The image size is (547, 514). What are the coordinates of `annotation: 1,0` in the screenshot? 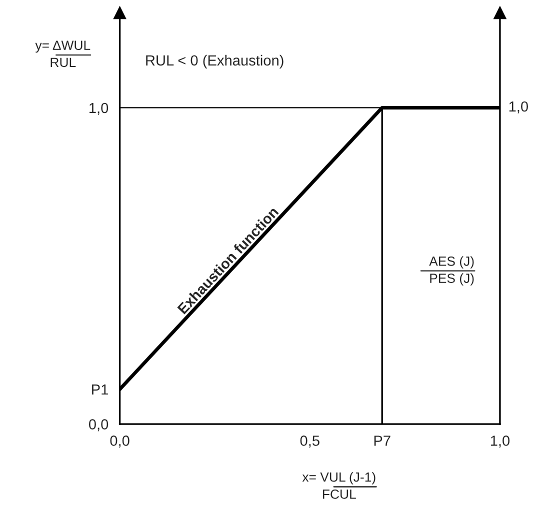 It's located at (518, 107).